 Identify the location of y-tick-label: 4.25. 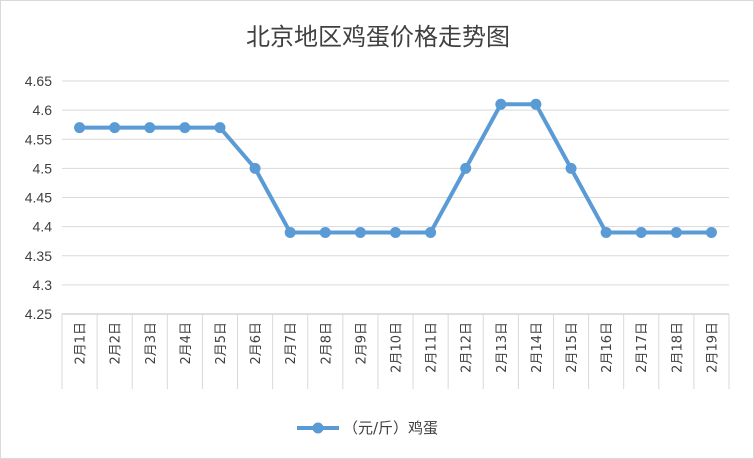
(38, 314).